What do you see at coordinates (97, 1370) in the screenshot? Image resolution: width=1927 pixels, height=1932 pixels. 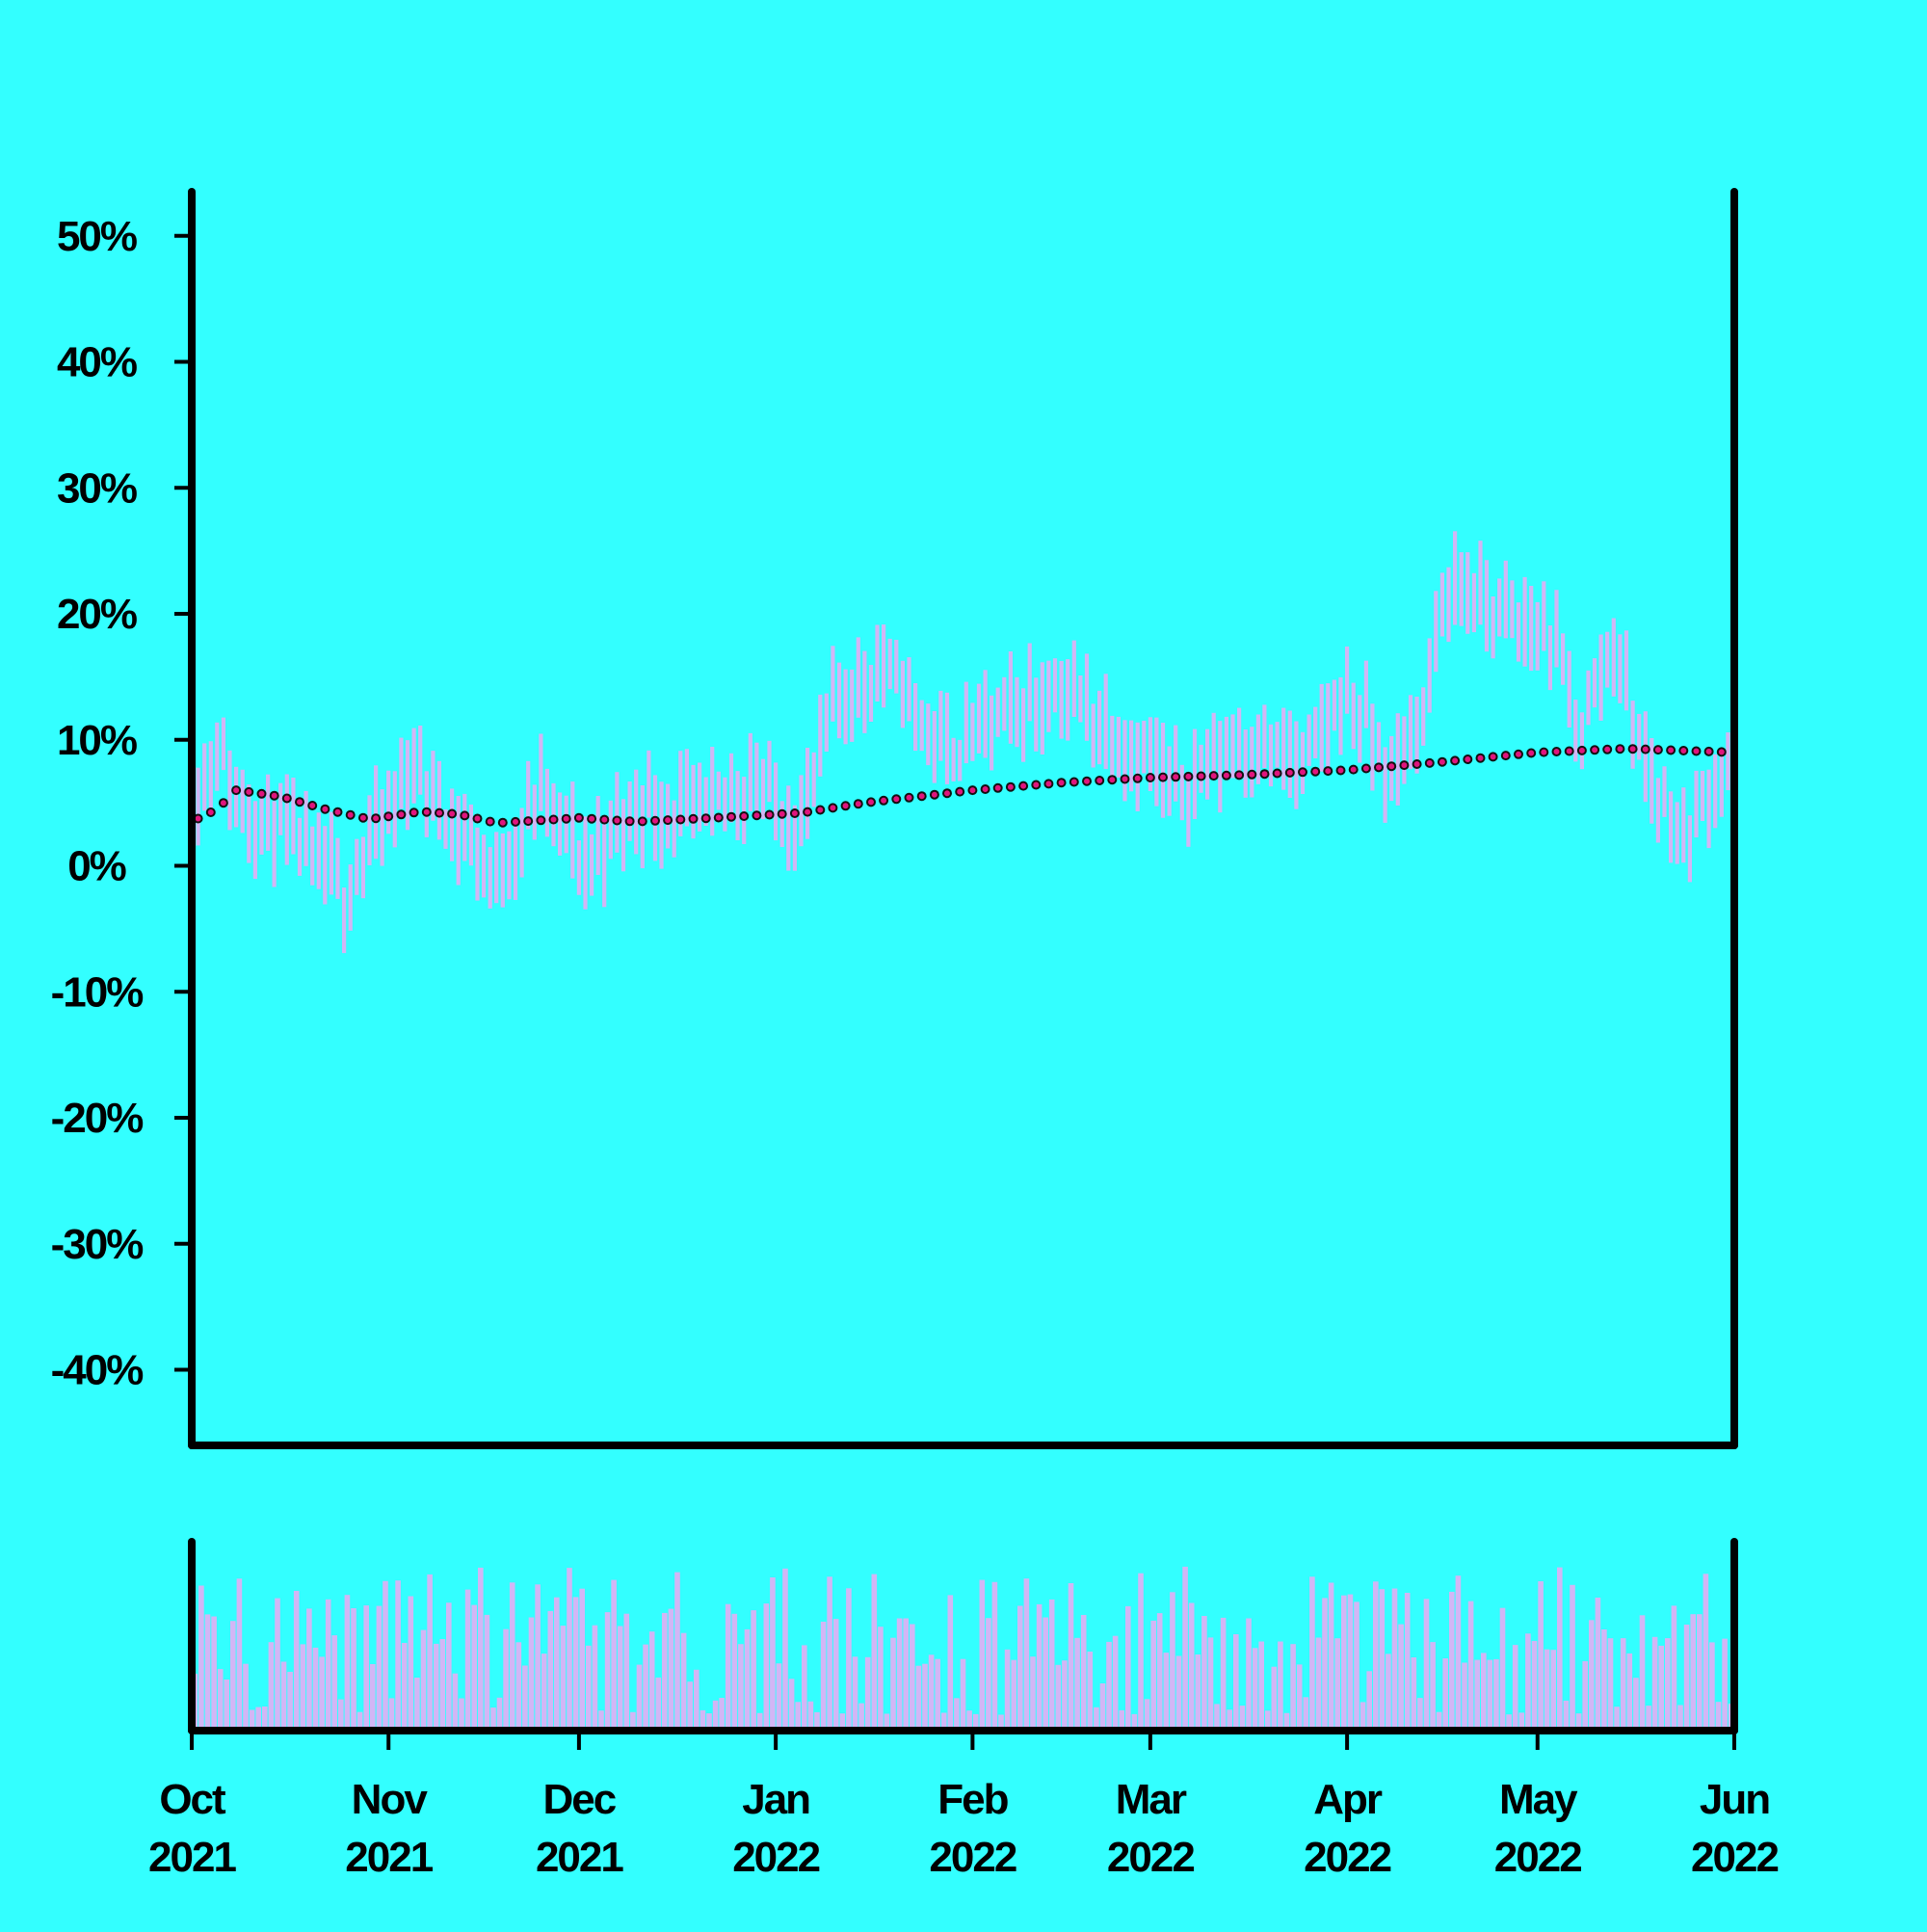 I see `y-tick-label: -40%` at bounding box center [97, 1370].